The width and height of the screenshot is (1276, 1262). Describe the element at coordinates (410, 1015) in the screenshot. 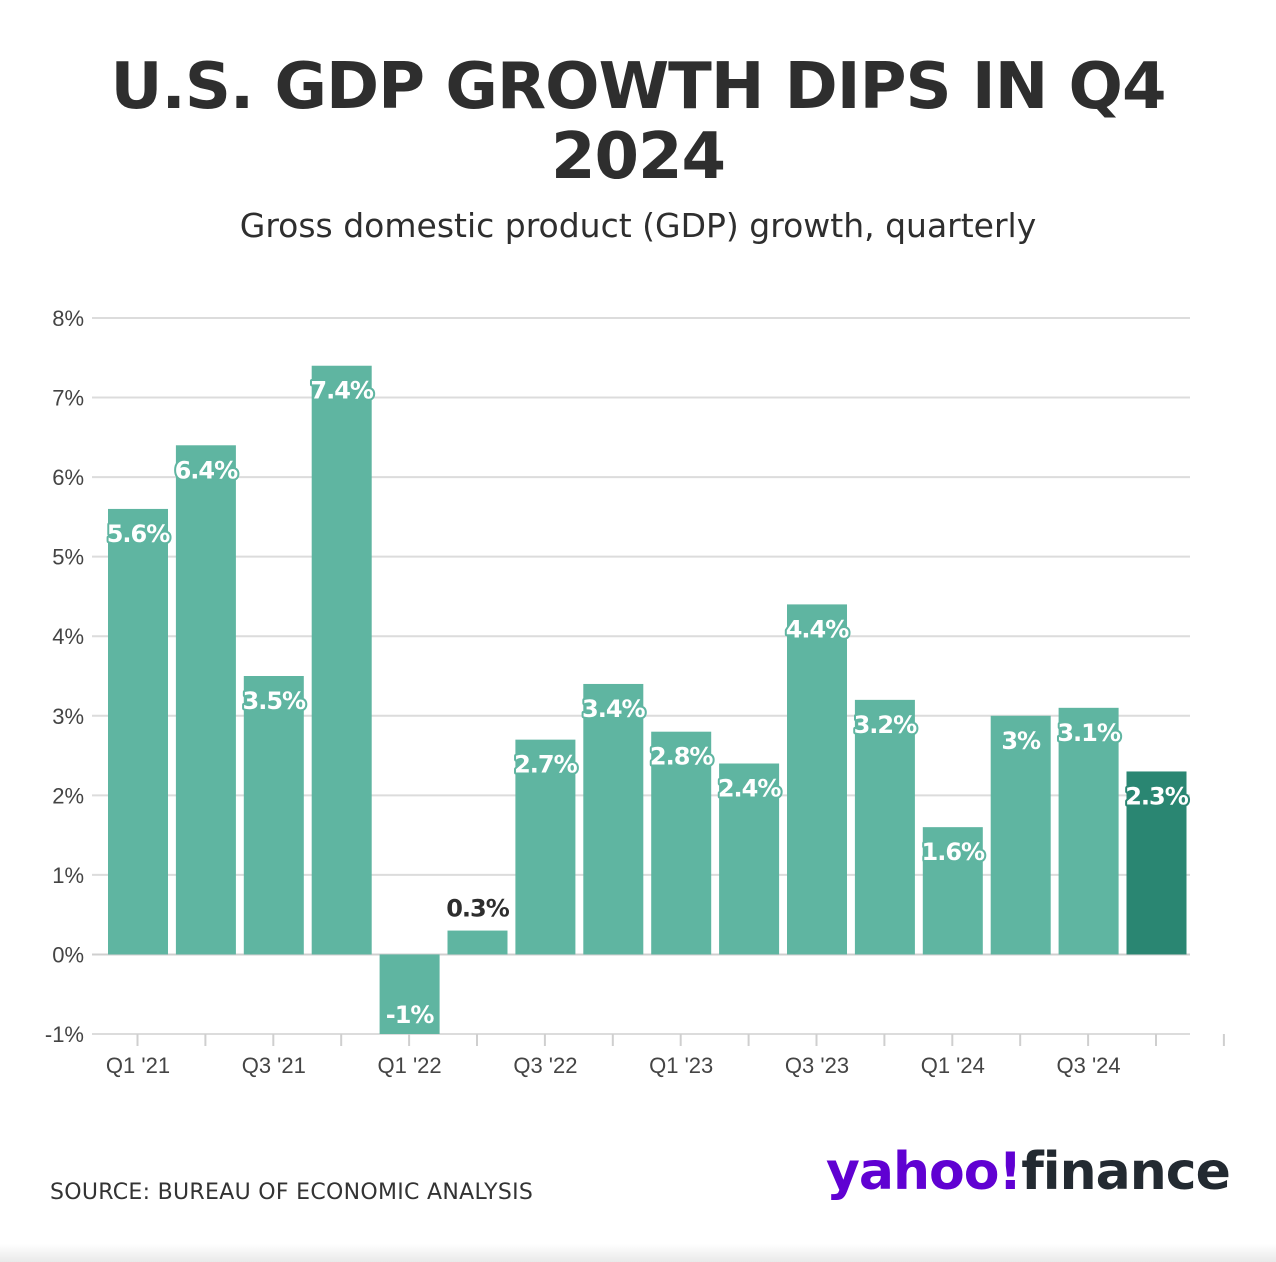

I see `data-label: -1%` at that location.